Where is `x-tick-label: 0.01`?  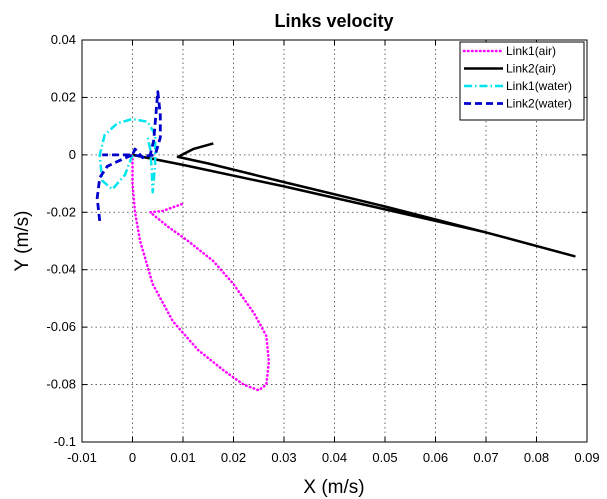 x-tick-label: 0.01 is located at coordinates (182, 457).